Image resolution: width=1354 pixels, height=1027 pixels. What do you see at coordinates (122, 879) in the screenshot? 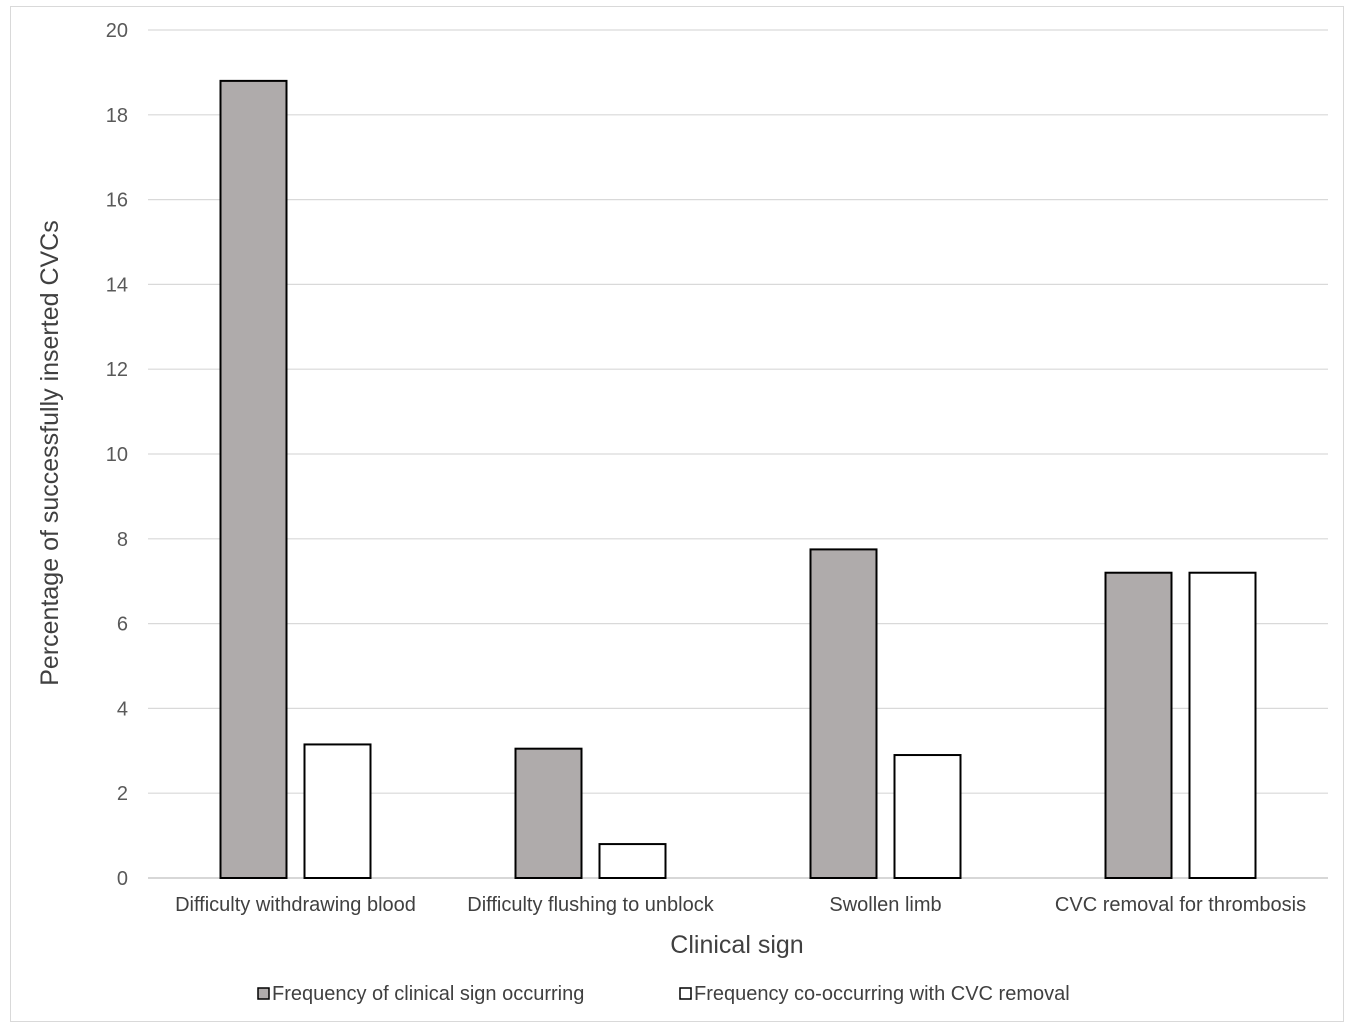
I see `y-tick-label: 0` at bounding box center [122, 879].